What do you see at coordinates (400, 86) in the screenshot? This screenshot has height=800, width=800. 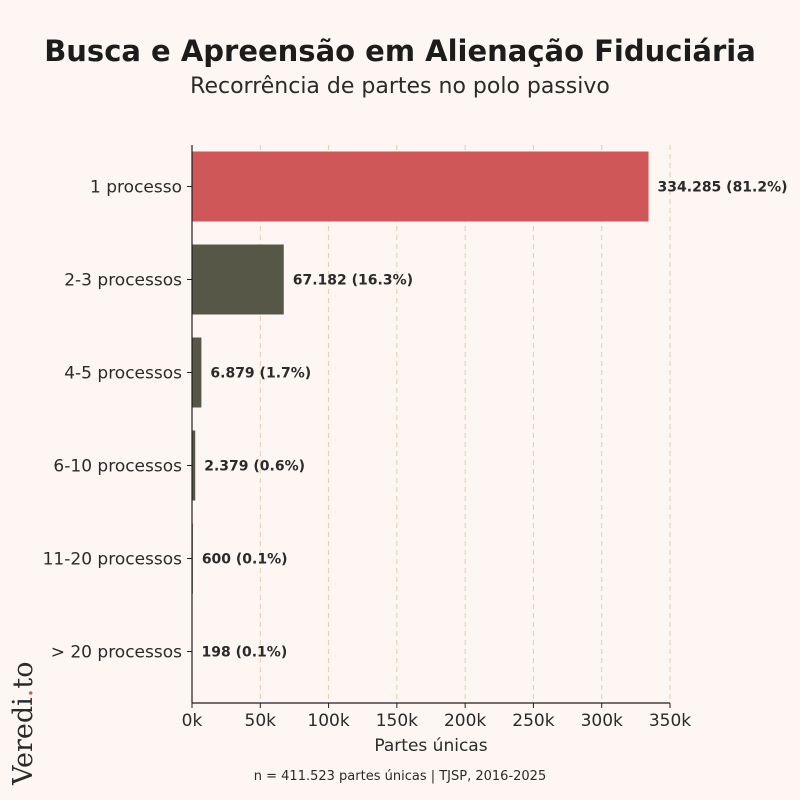 I see `chart-subtitle: Recorrência de partes no polo passivo` at bounding box center [400, 86].